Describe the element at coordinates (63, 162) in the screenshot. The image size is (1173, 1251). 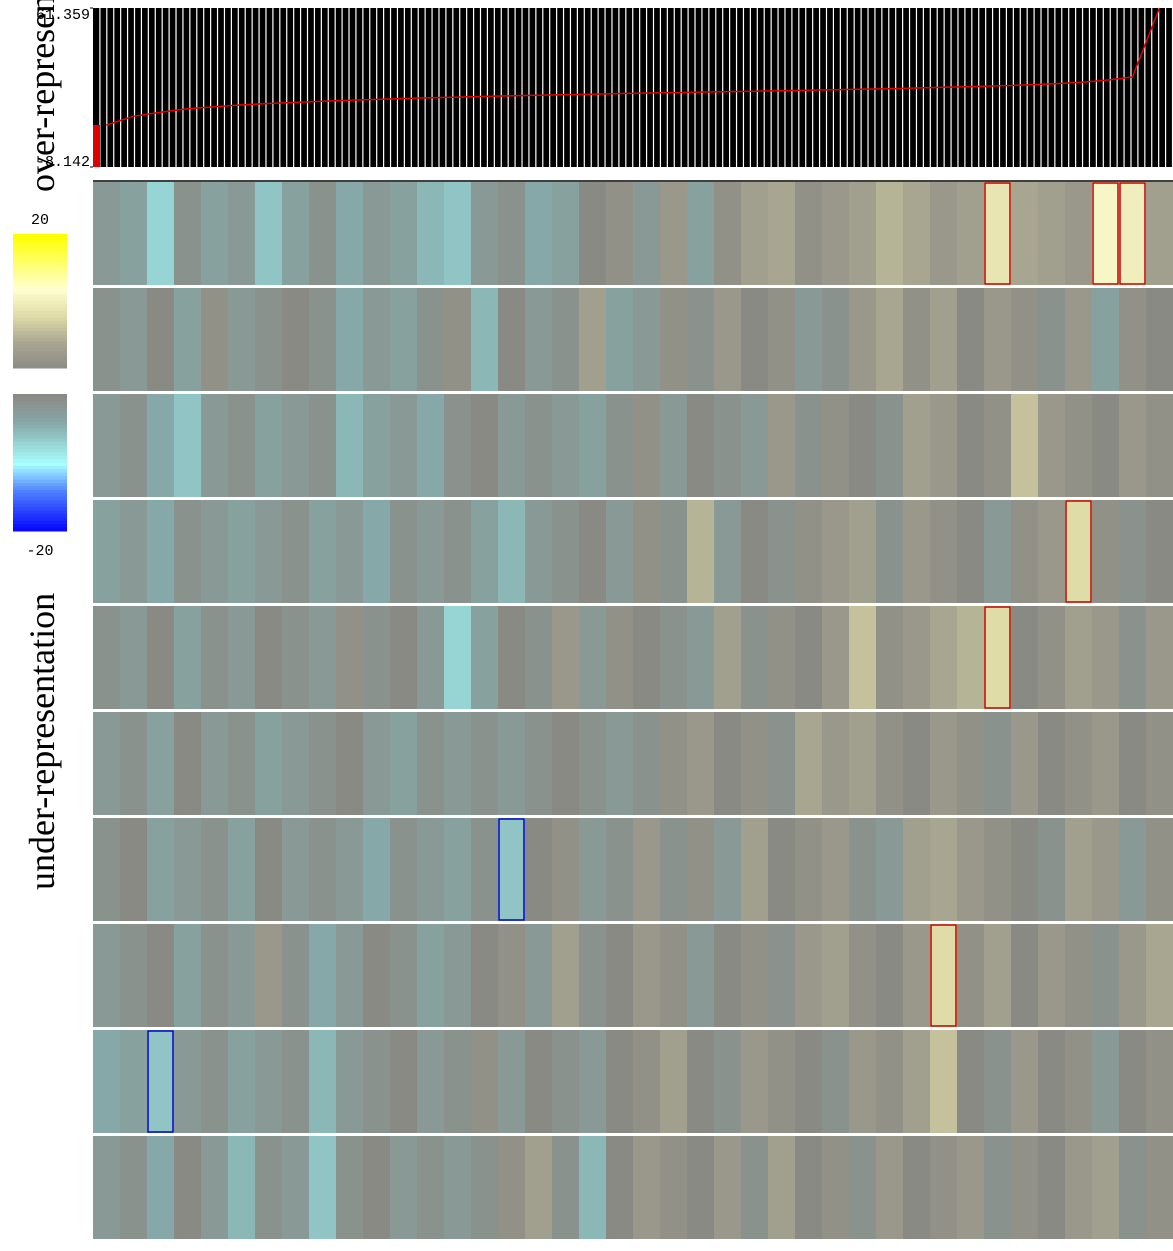
I see `y-tick-label: -8.142` at that location.